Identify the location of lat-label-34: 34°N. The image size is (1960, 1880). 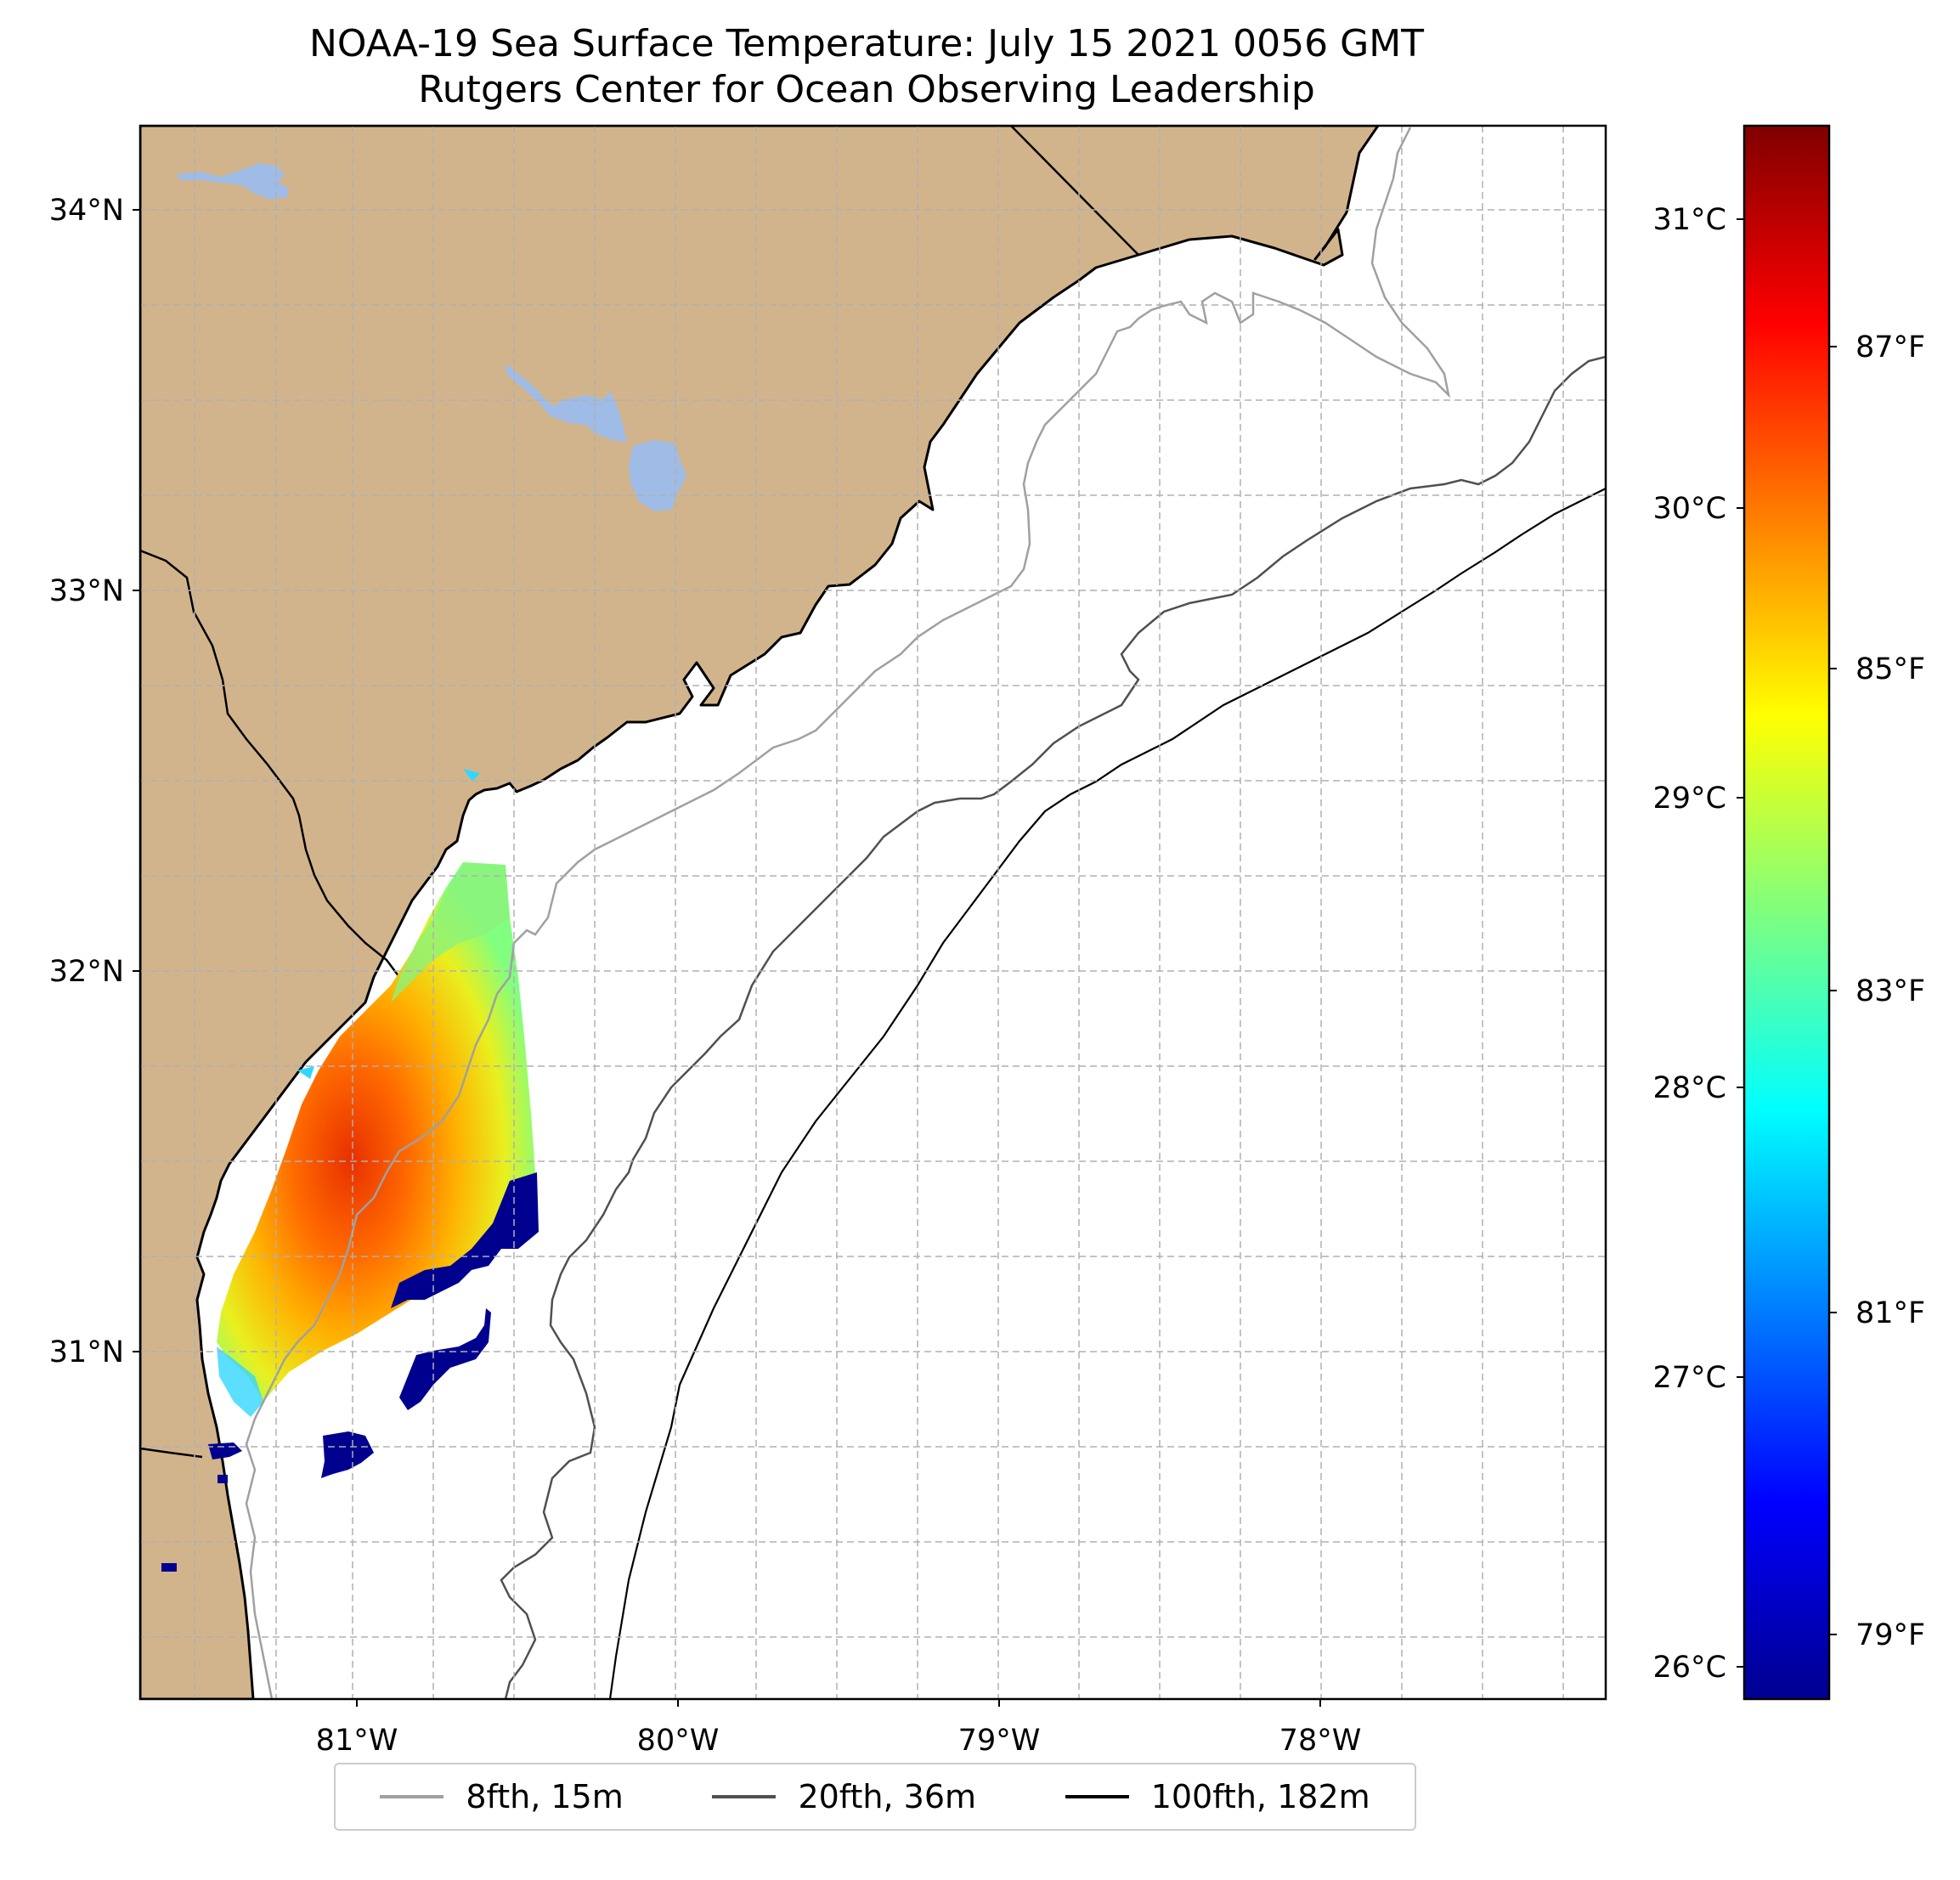
(87, 211).